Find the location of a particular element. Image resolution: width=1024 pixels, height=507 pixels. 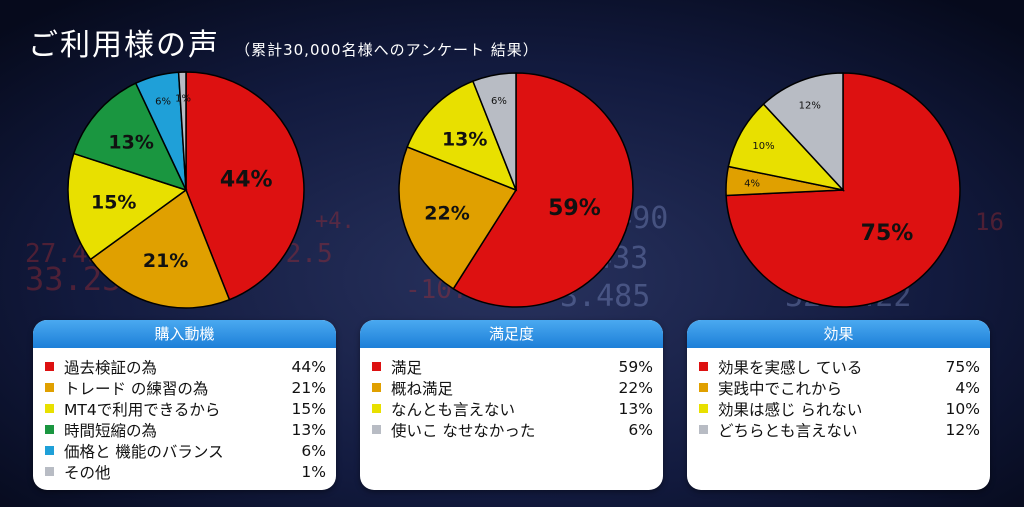

legend-item: 効果を実感し ている 75% is located at coordinates (839, 366).